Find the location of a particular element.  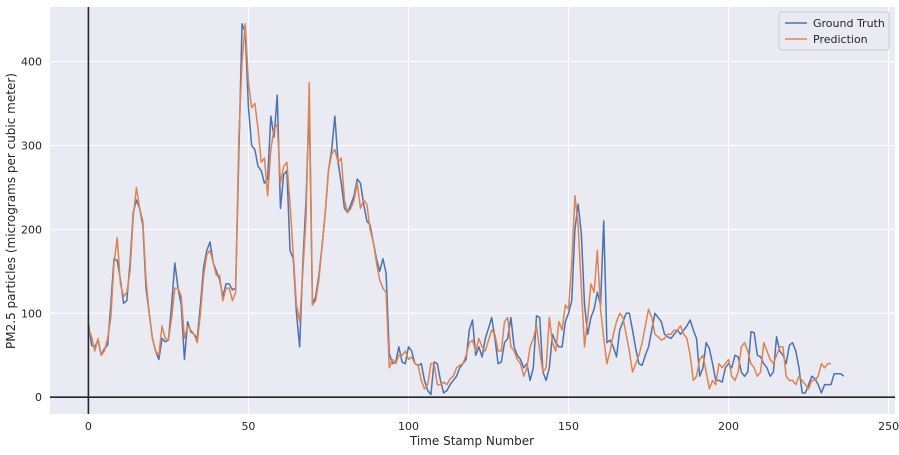

legend: Ground Truth Prediction is located at coordinates (834, 31).